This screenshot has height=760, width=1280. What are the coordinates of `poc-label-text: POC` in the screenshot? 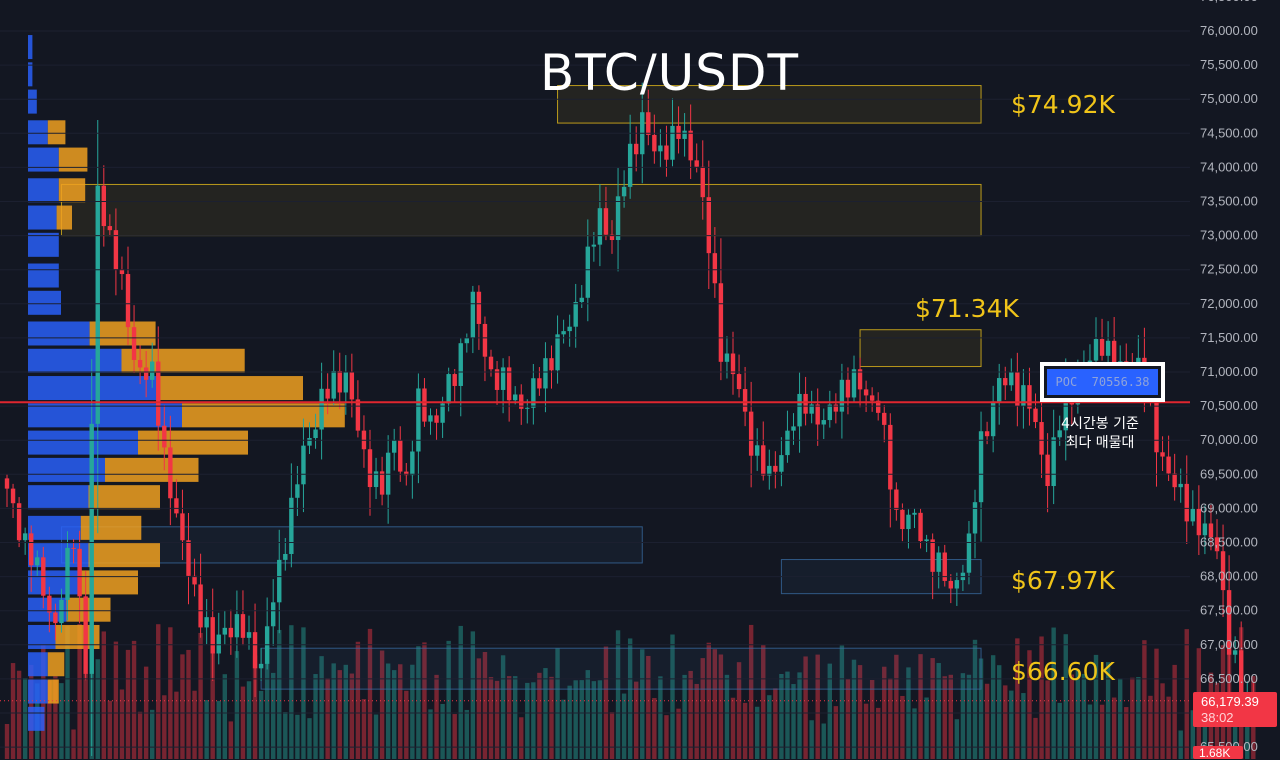 It's located at (1066, 382).